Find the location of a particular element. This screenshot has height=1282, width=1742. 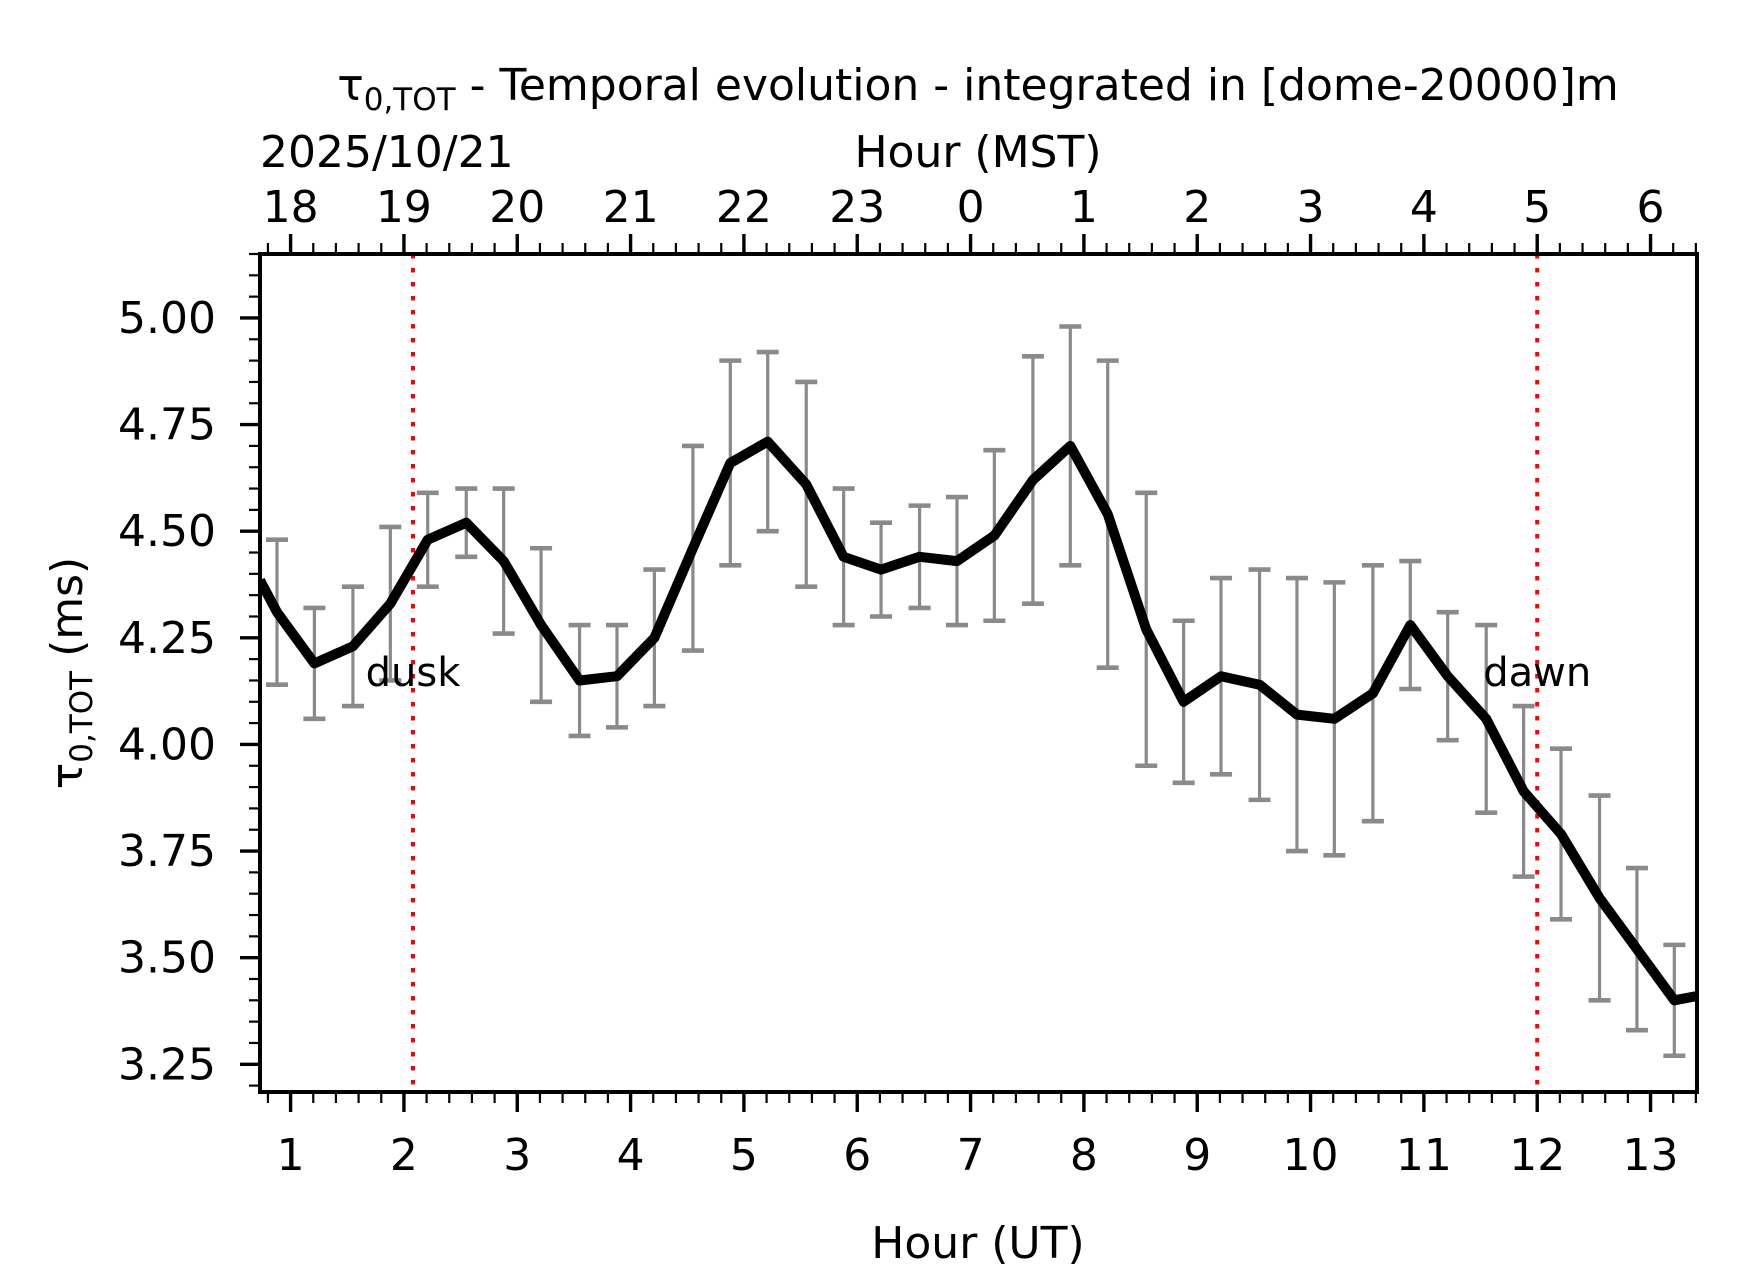

chart-title-tau: τ is located at coordinates (350, 85).